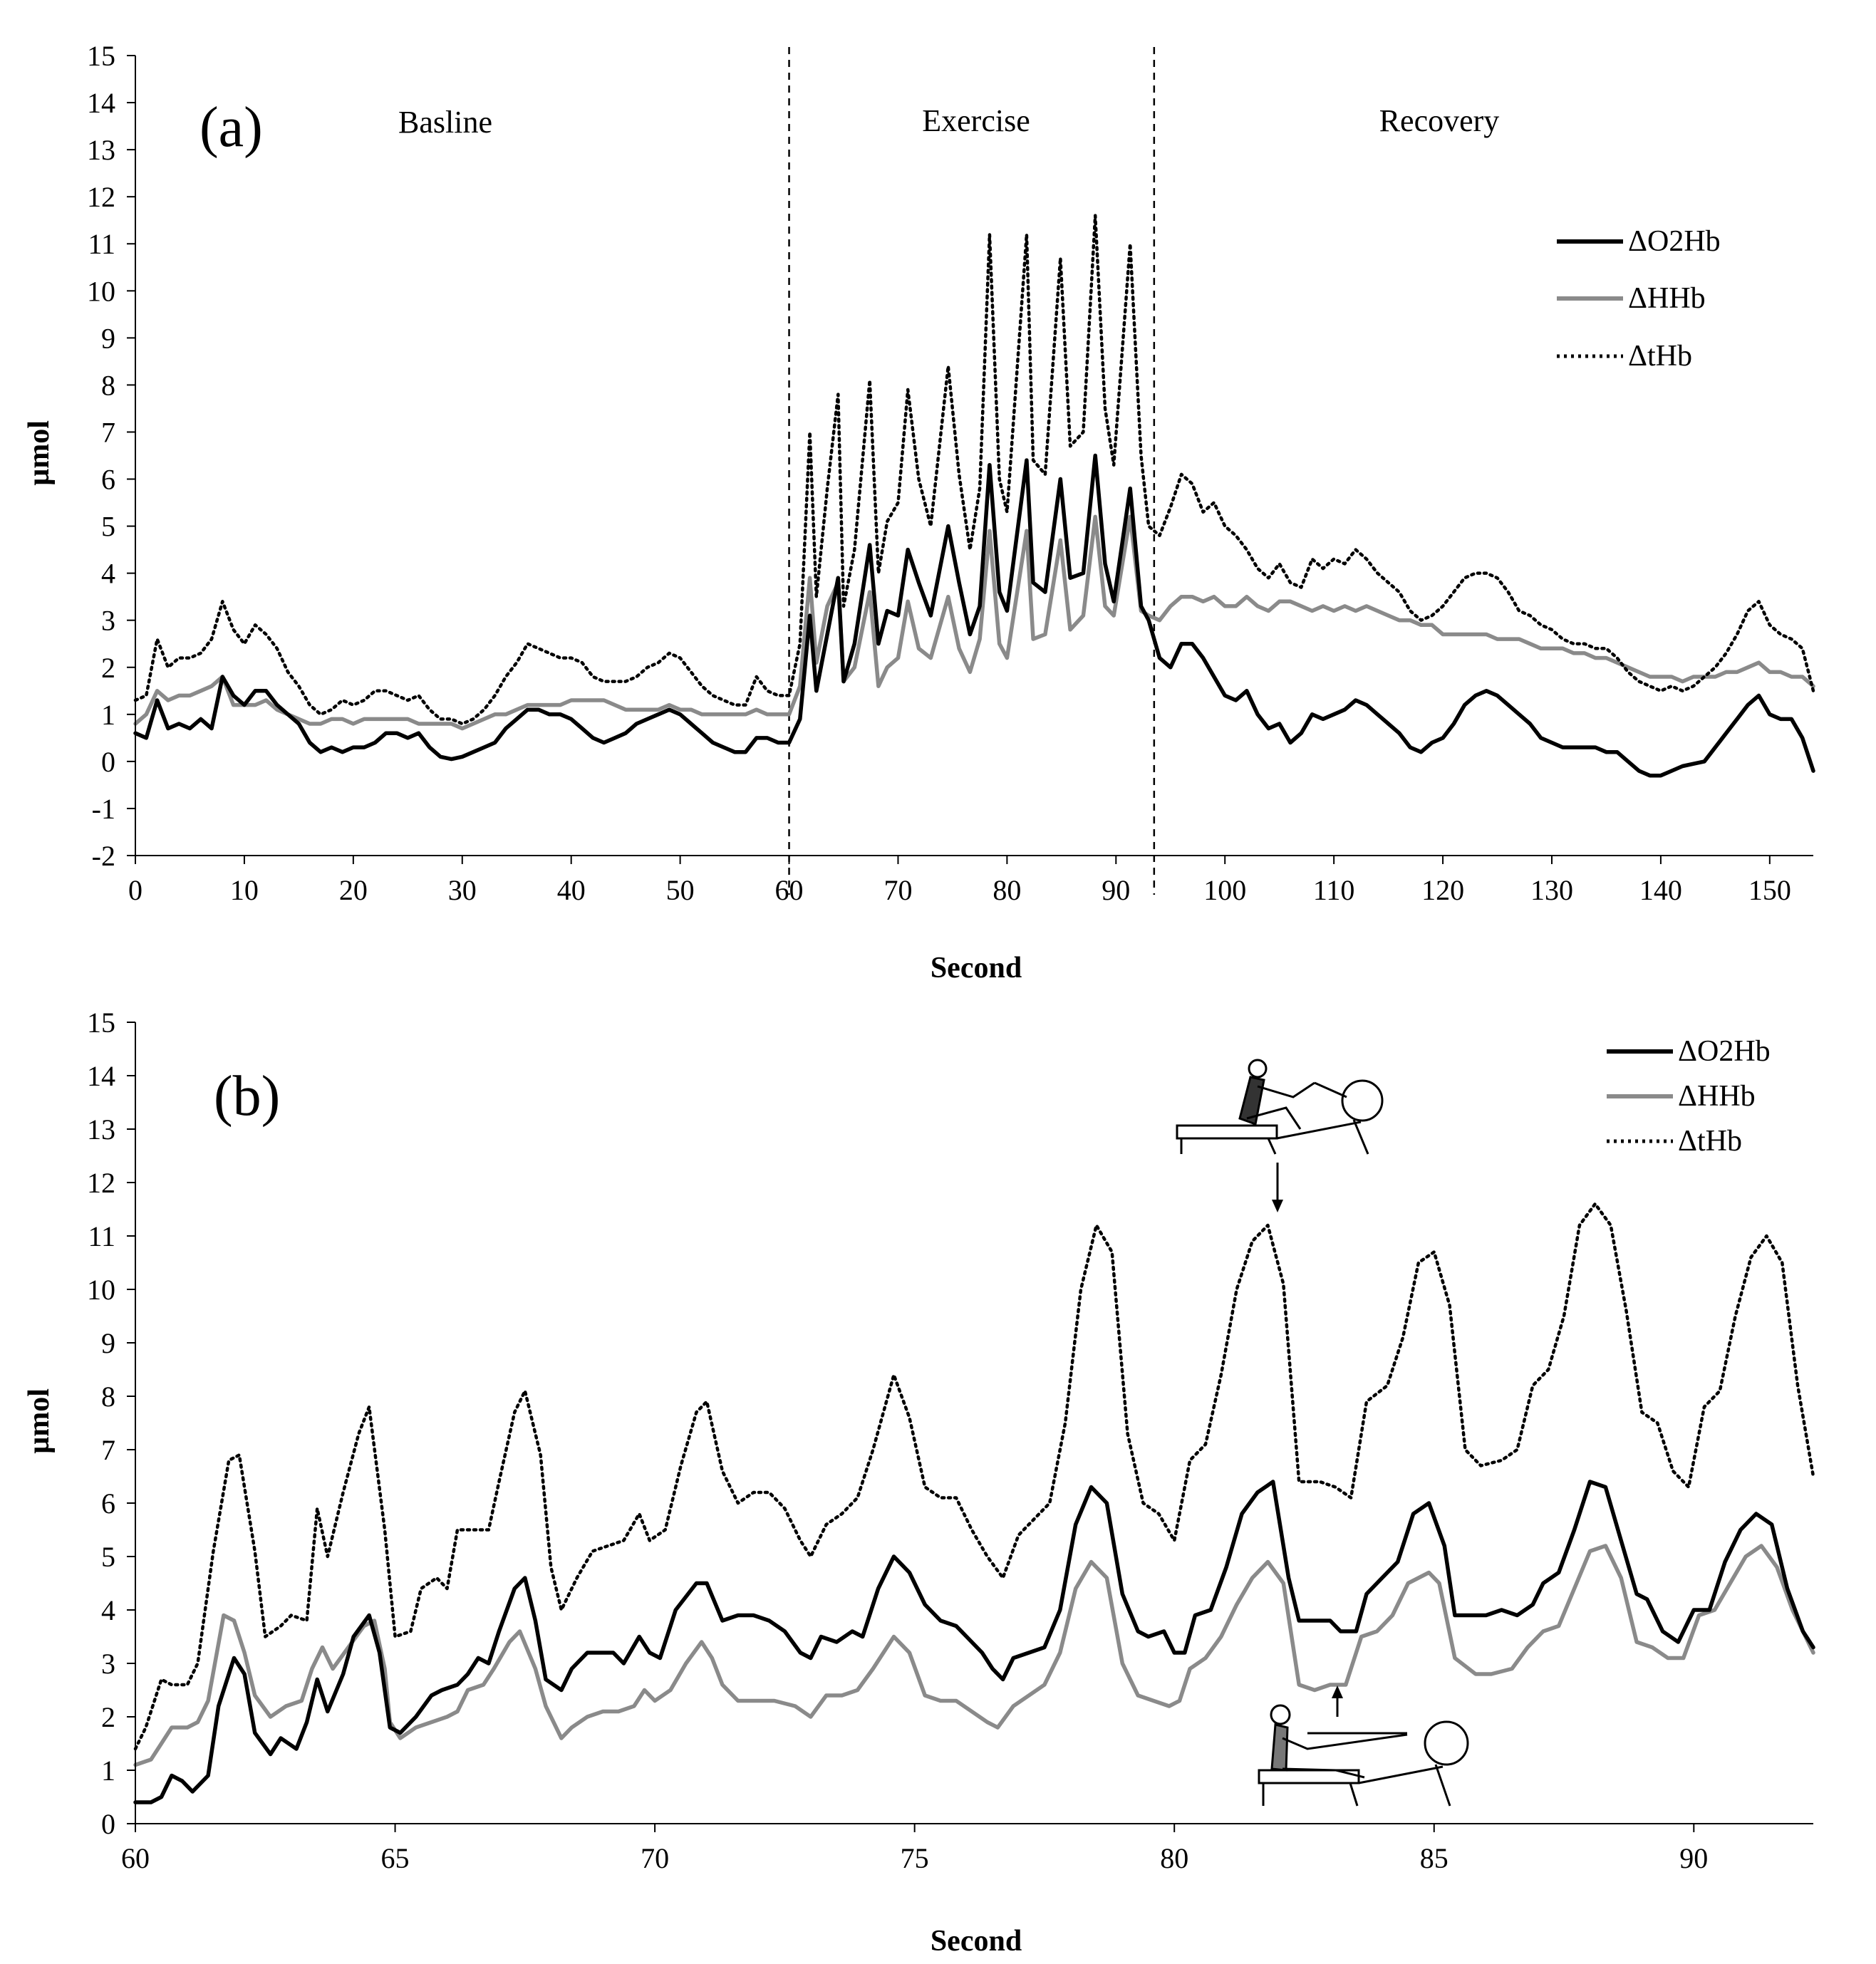  What do you see at coordinates (1443, 890) in the screenshot?
I see `x-tick-label: 120` at bounding box center [1443, 890].